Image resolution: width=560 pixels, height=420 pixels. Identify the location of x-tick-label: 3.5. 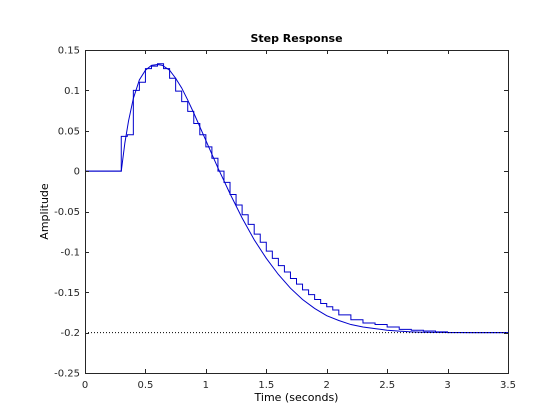
(508, 385).